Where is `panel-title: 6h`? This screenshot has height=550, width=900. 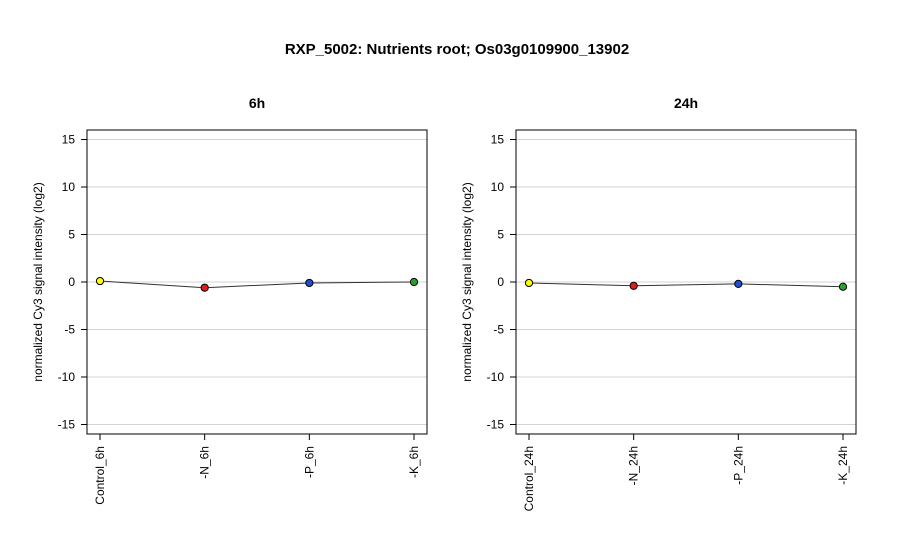 panel-title: 6h is located at coordinates (257, 103).